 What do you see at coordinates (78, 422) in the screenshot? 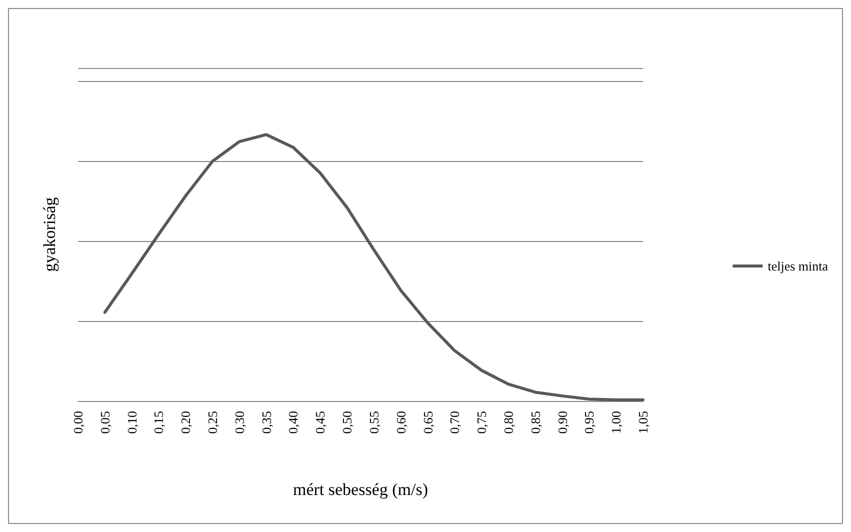
I see `x-tick-label: 0,00` at bounding box center [78, 422].